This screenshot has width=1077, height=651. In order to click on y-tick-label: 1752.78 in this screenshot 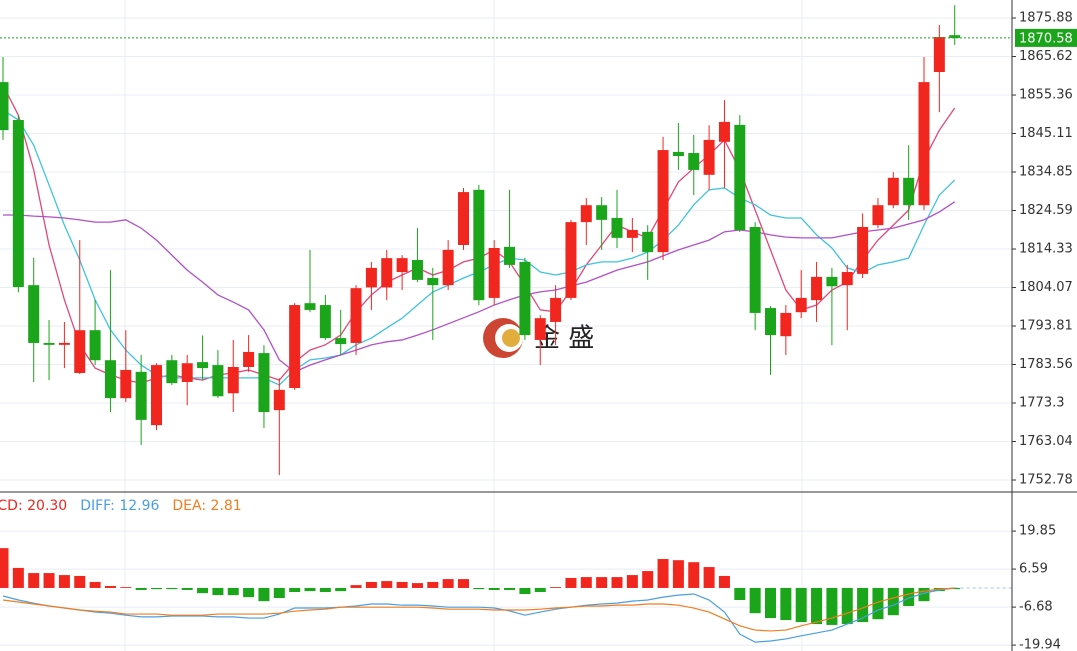, I will do `click(1046, 480)`.